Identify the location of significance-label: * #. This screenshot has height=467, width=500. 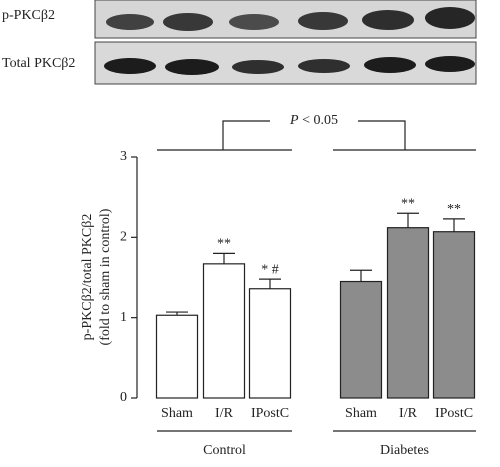
(270, 269).